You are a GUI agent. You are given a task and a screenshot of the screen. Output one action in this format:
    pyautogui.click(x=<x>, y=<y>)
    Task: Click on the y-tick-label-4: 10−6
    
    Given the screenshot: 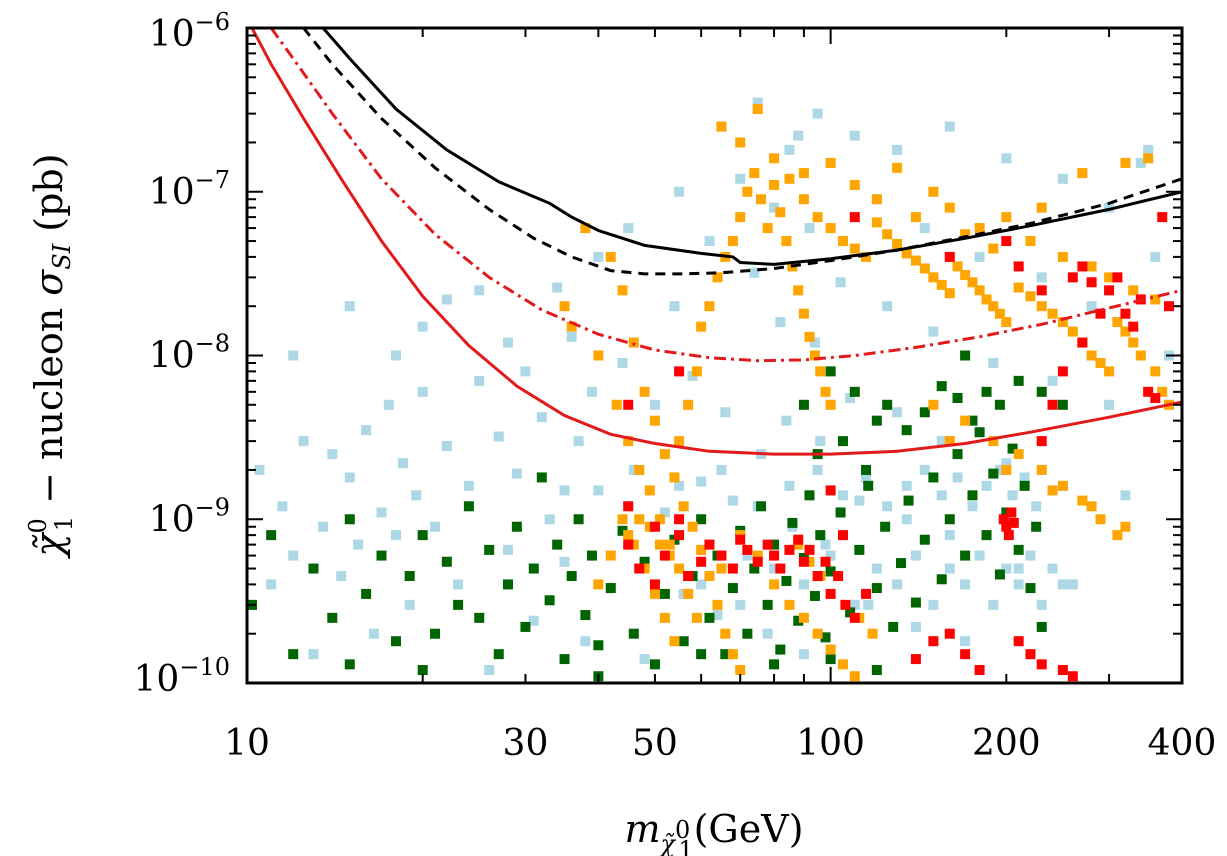 What is the action you would take?
    pyautogui.click(x=189, y=31)
    